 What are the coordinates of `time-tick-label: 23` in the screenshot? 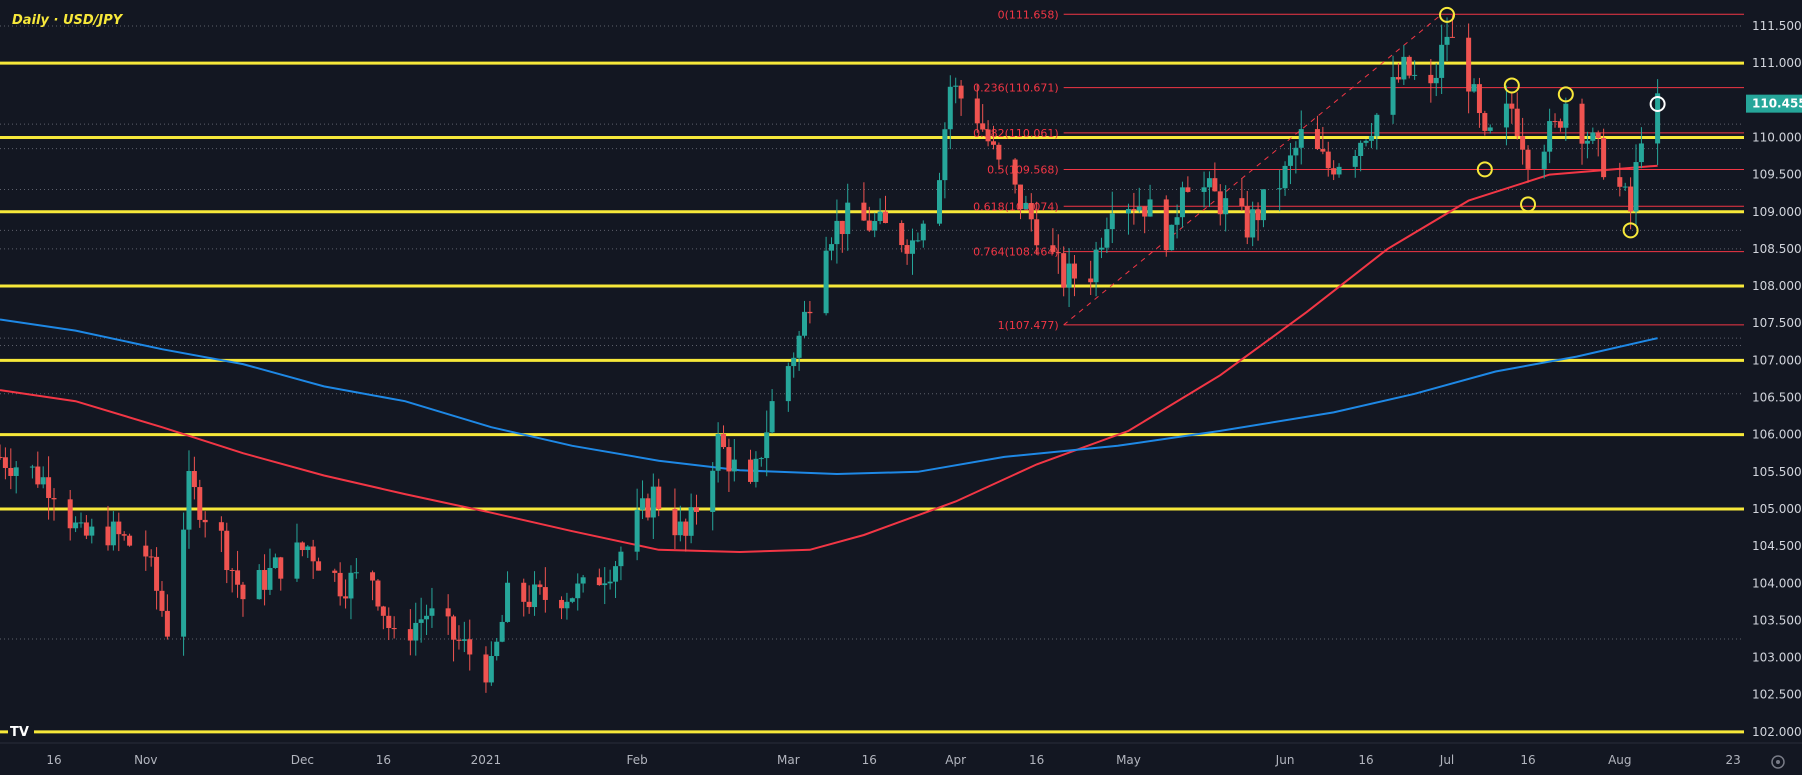 It's located at (1733, 760).